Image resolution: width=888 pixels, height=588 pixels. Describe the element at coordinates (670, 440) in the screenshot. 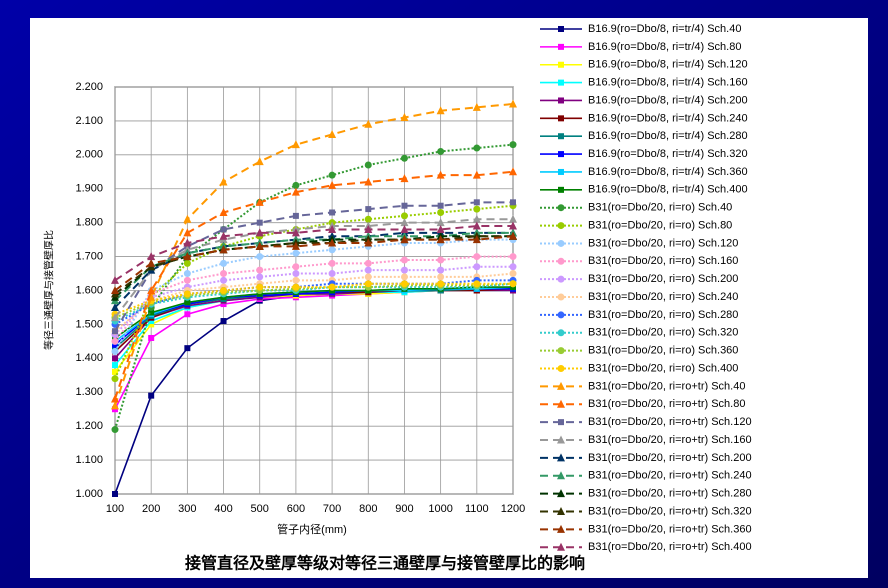

I see `legend-label: B31(ro=Dbo/20, ri=ro+tr) Sch.160` at that location.